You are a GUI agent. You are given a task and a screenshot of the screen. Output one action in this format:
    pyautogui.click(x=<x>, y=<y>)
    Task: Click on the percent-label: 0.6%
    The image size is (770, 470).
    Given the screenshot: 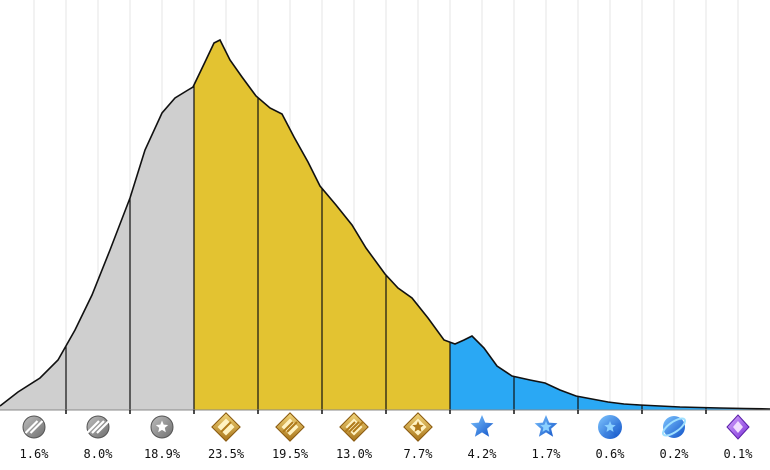 What is the action you would take?
    pyautogui.click(x=611, y=454)
    